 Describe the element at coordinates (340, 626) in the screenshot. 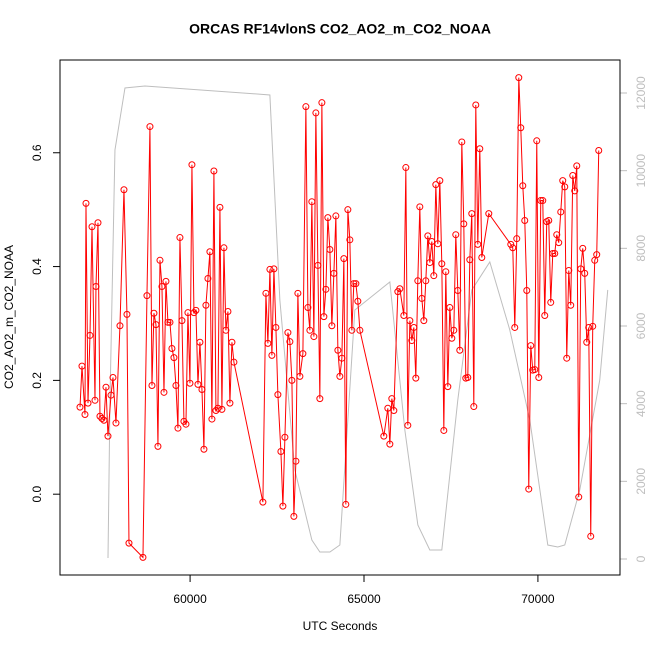

I see `x-axis-label: UTC Seconds` at that location.